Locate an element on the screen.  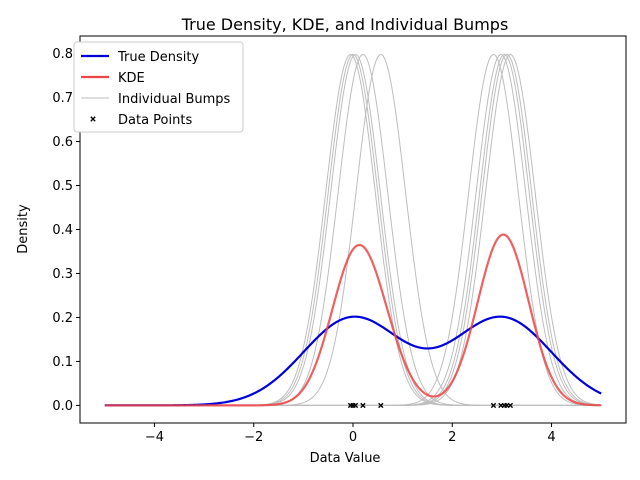
x-tick-label-0: −4 is located at coordinates (154, 437).